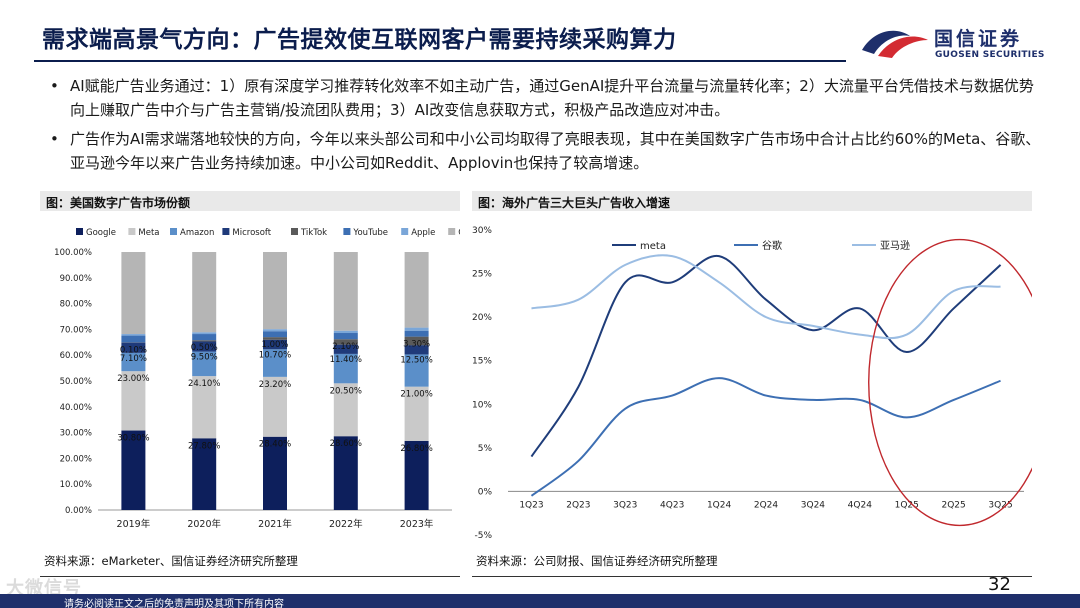 The height and width of the screenshot is (608, 1080). I want to click on x-tick-label: 2Q24, so click(766, 505).